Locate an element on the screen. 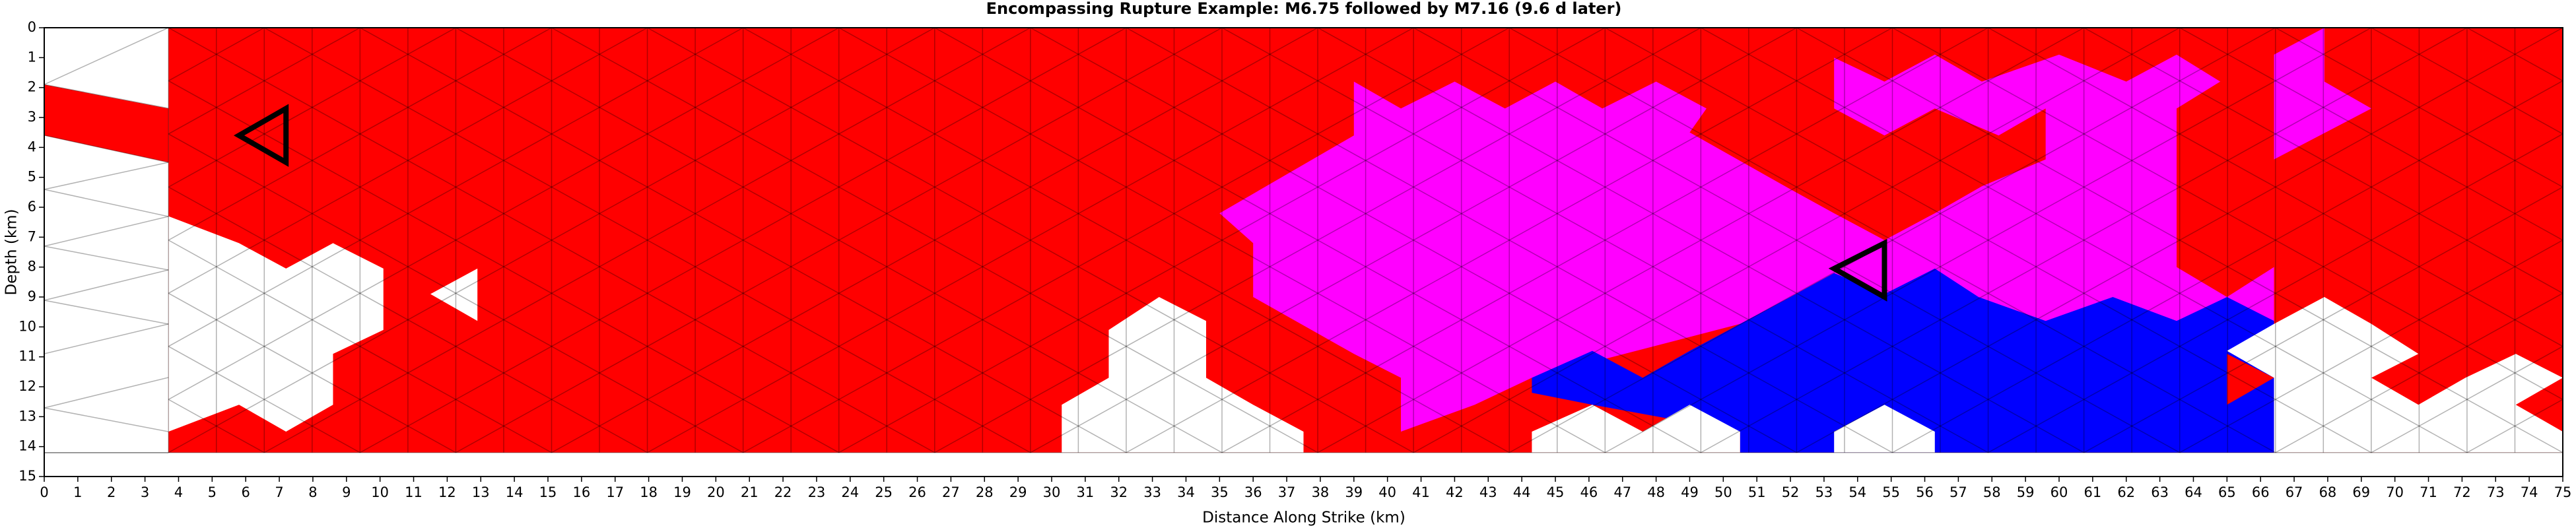  x-tick-label: 62 is located at coordinates (2126, 492).